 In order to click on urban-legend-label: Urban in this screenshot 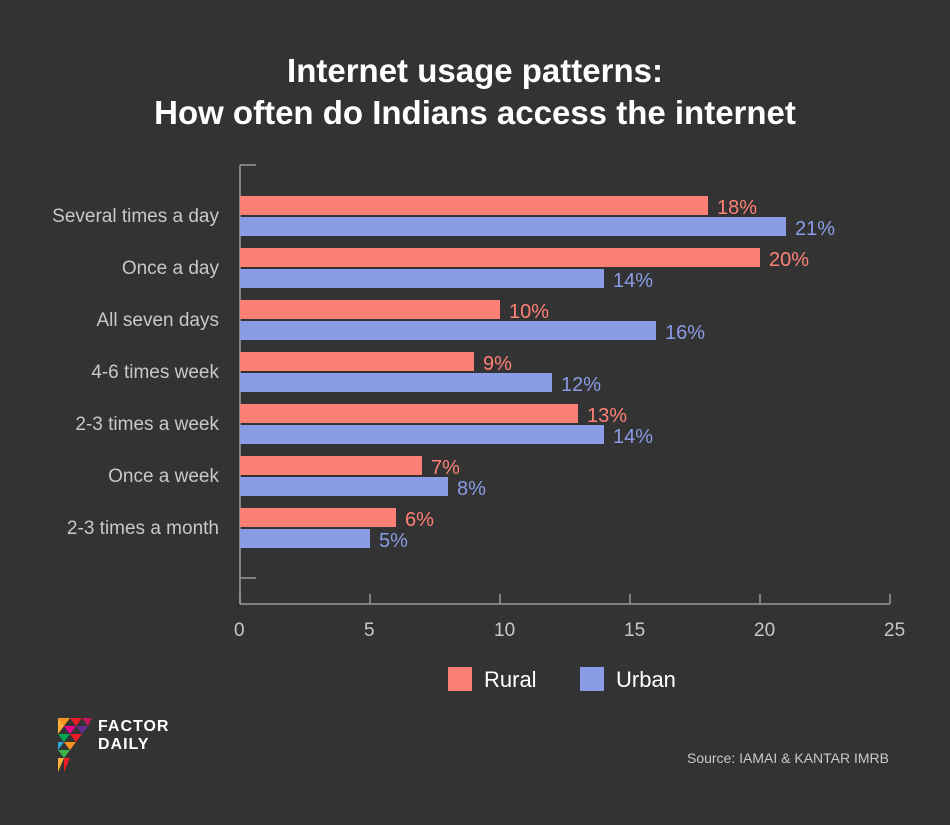, I will do `click(646, 679)`.